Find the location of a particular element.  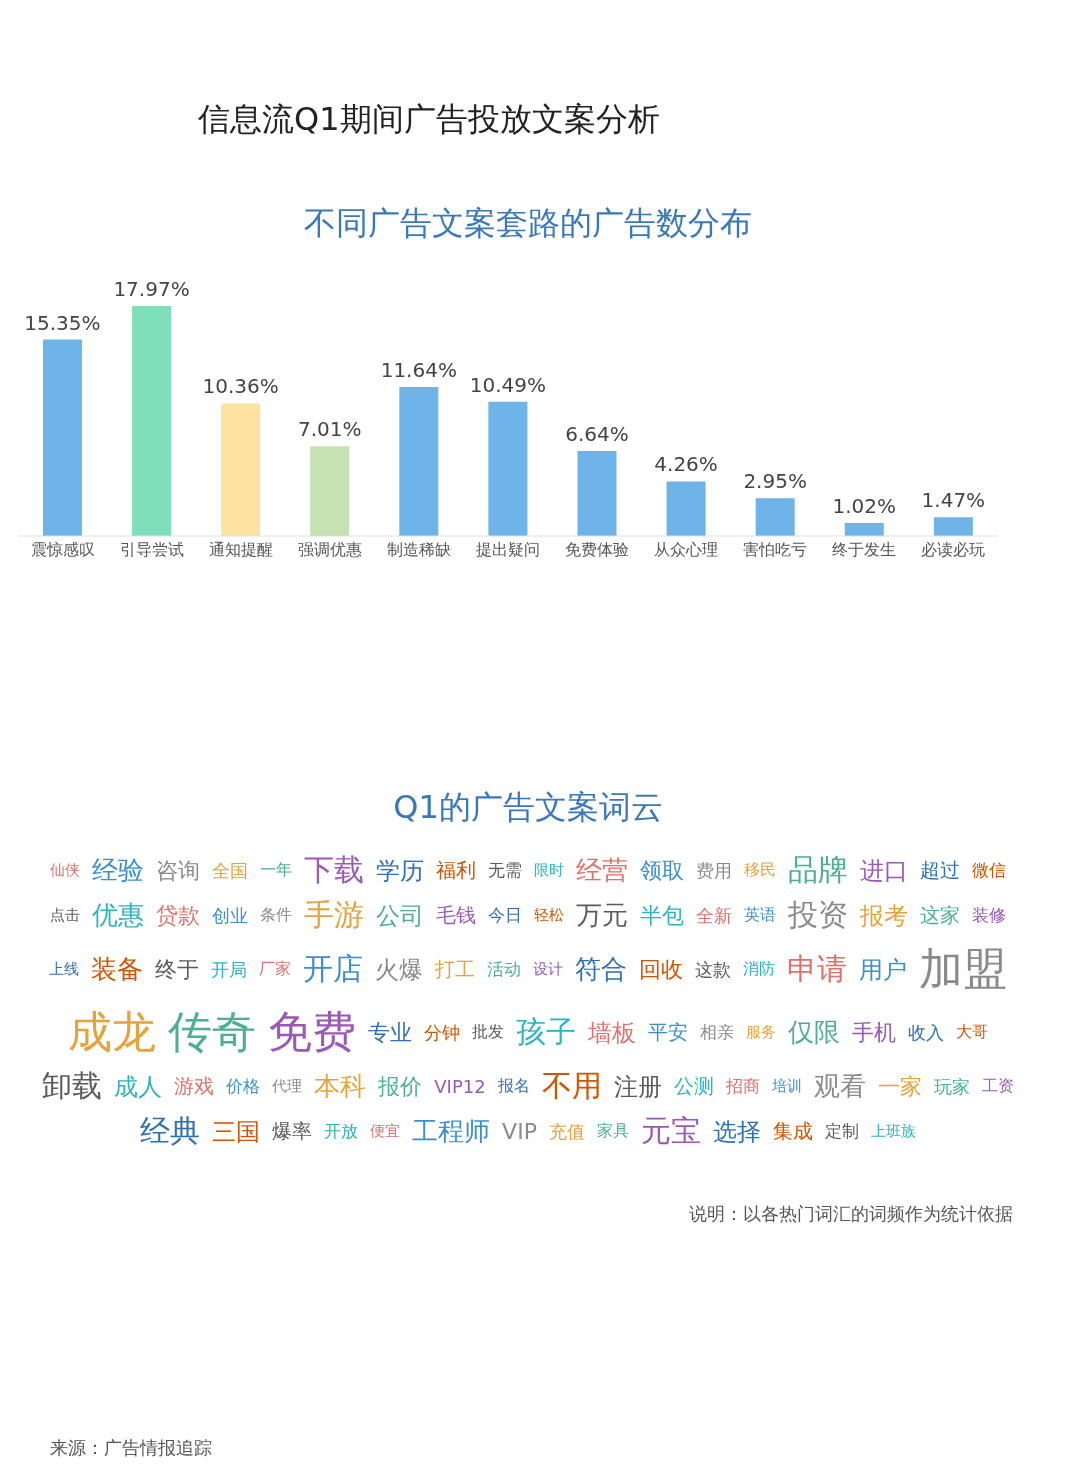

text: 这家 is located at coordinates (940, 915).